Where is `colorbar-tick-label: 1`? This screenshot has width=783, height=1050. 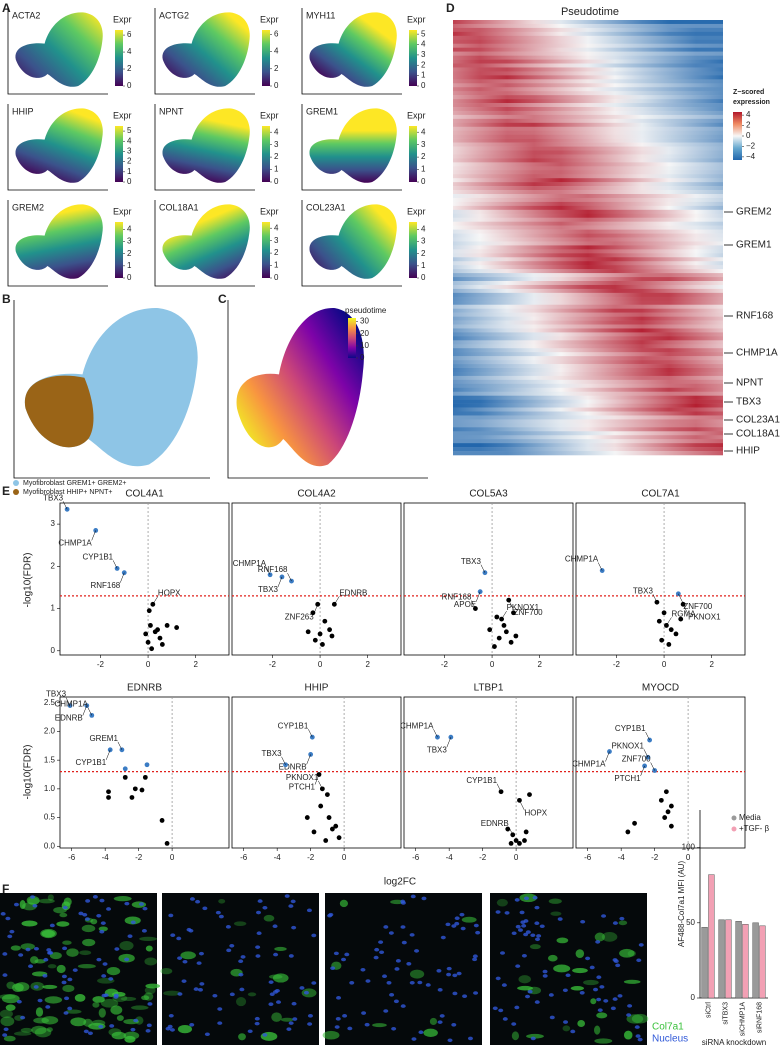 colorbar-tick-label: 1 is located at coordinates (129, 171).